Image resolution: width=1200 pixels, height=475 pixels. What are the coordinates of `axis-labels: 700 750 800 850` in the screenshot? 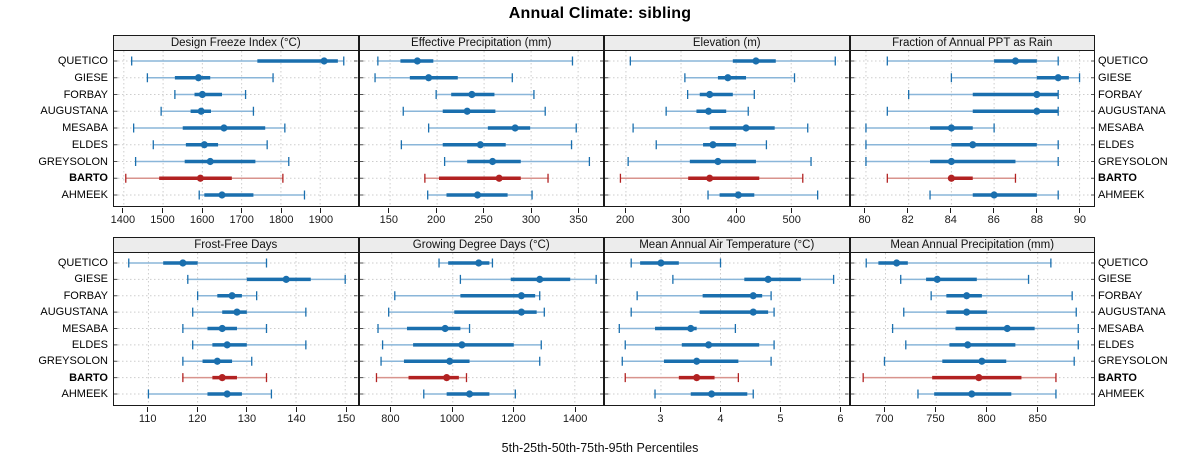 It's located at (973, 418).